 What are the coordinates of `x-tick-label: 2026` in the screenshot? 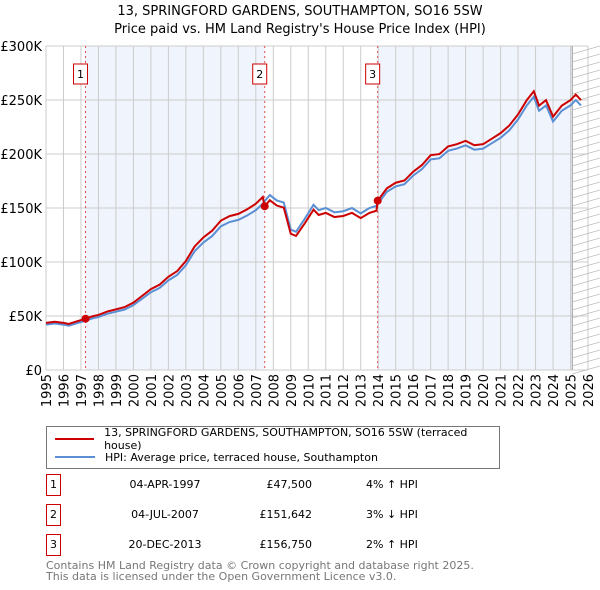 It's located at (589, 390).